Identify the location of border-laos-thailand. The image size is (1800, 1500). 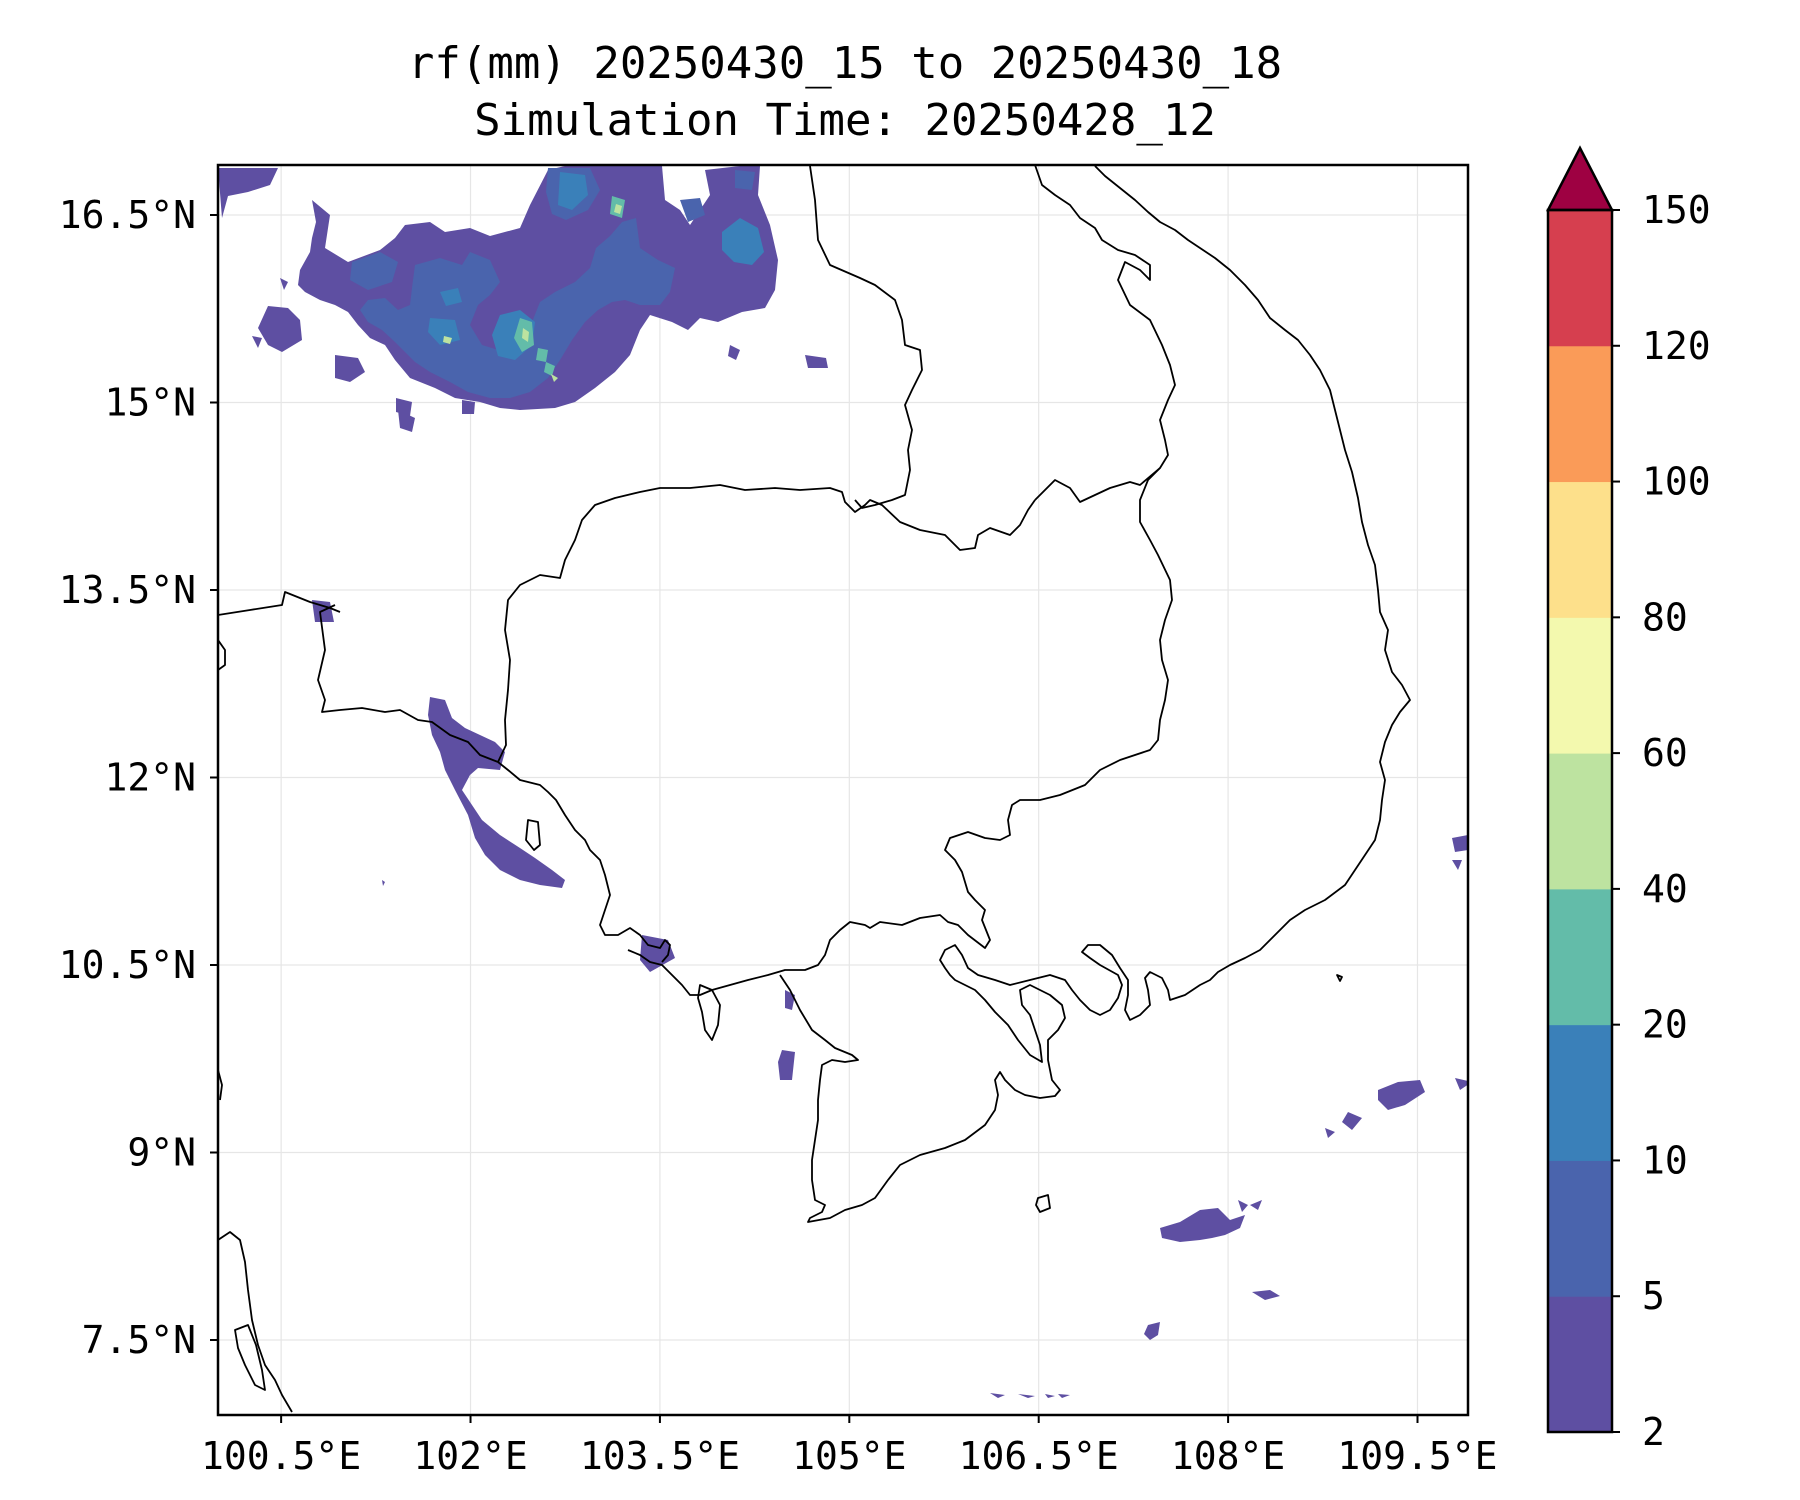
(866, 337).